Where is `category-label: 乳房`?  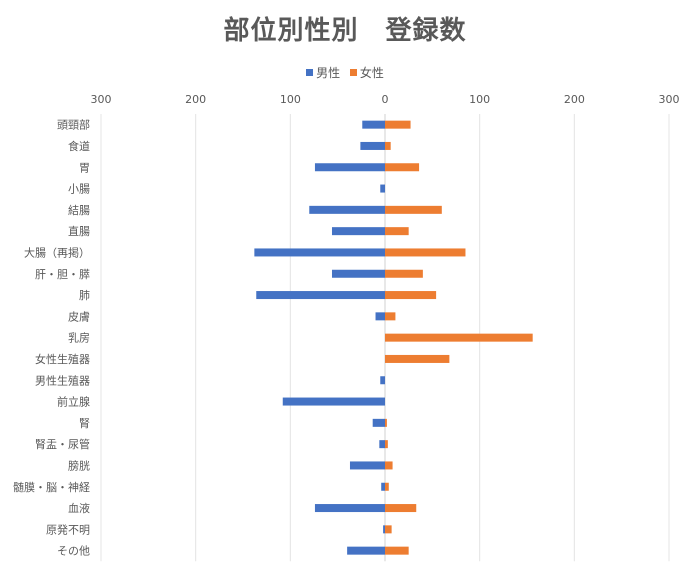 category-label: 乳房 is located at coordinates (79, 338).